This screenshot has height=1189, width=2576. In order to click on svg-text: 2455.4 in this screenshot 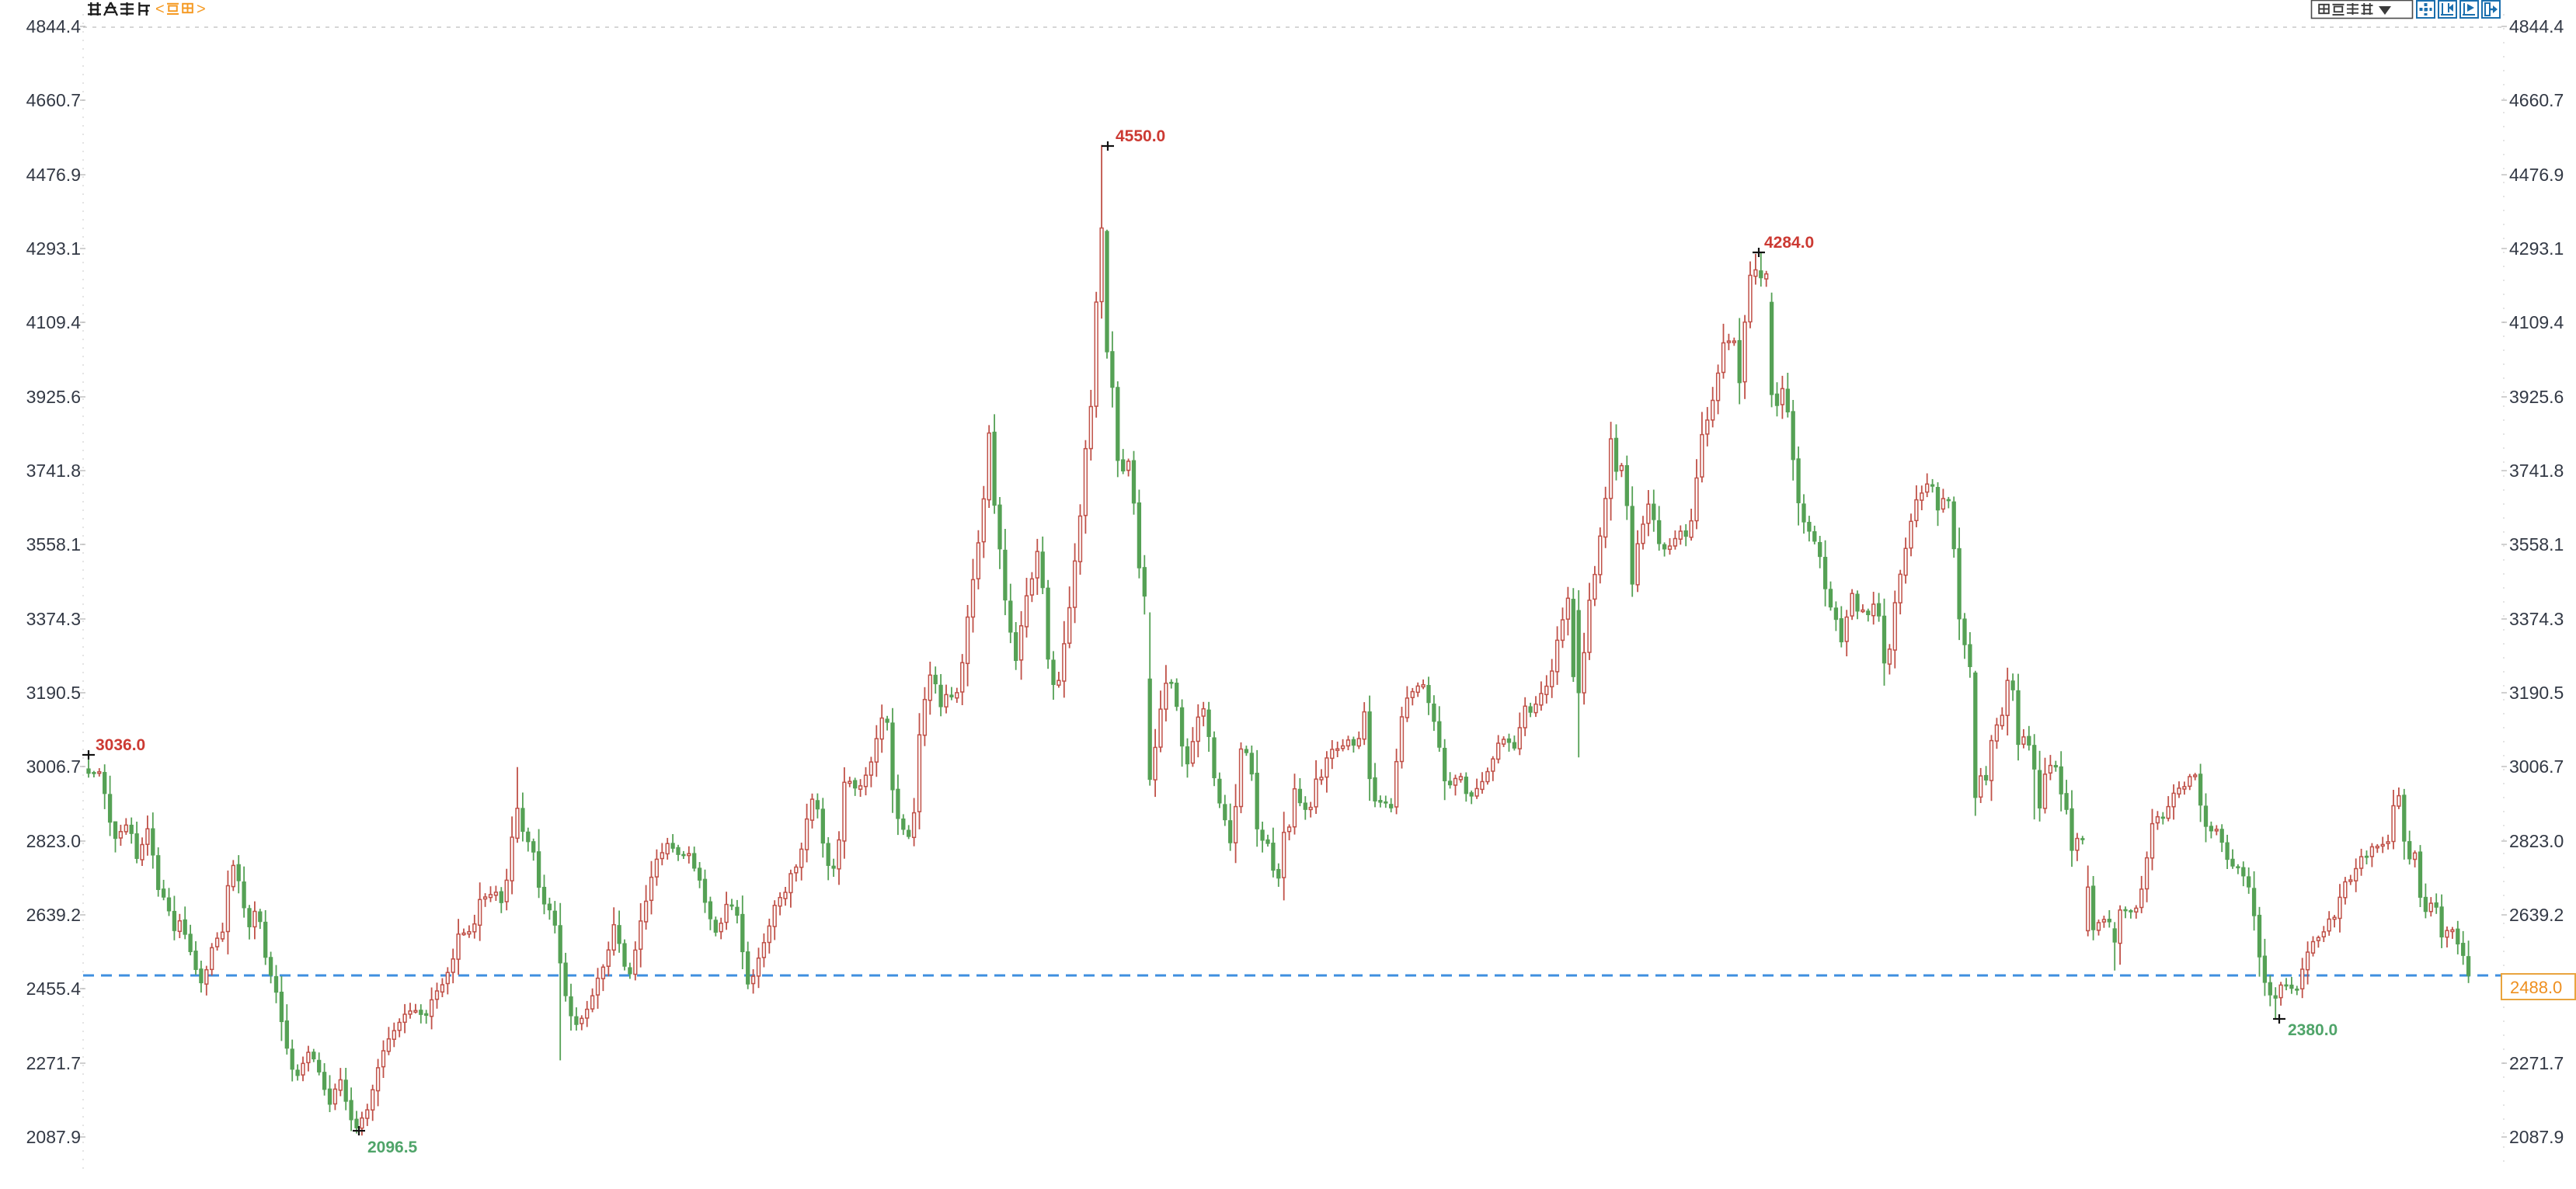, I will do `click(54, 989)`.